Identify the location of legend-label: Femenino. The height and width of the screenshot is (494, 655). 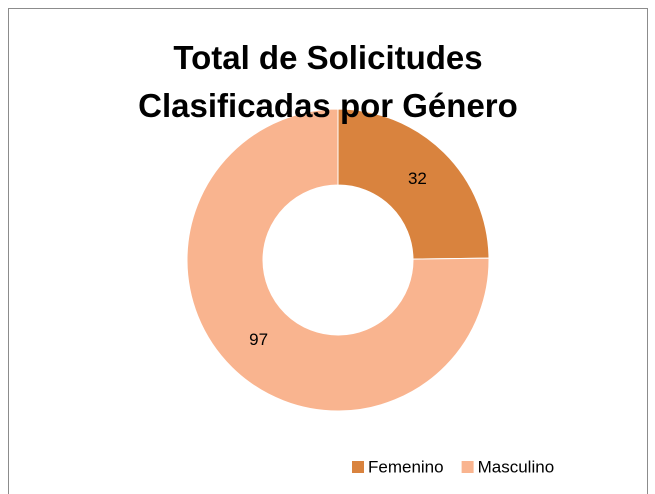
(406, 466).